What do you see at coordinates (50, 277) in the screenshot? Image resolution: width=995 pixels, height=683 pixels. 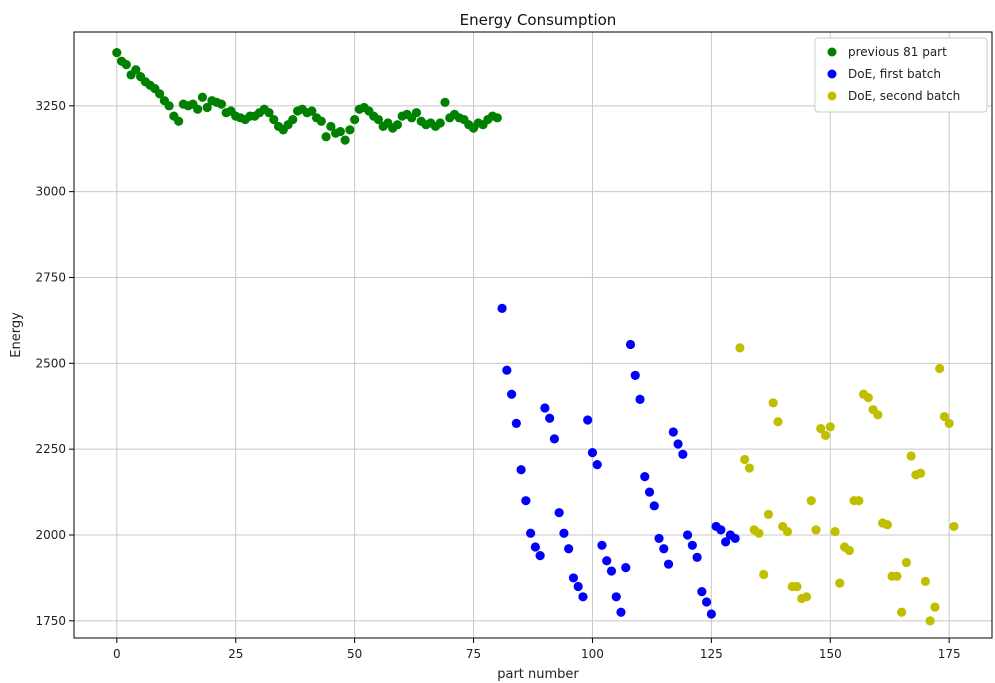 I see `y-tick-label: 2750` at bounding box center [50, 277].